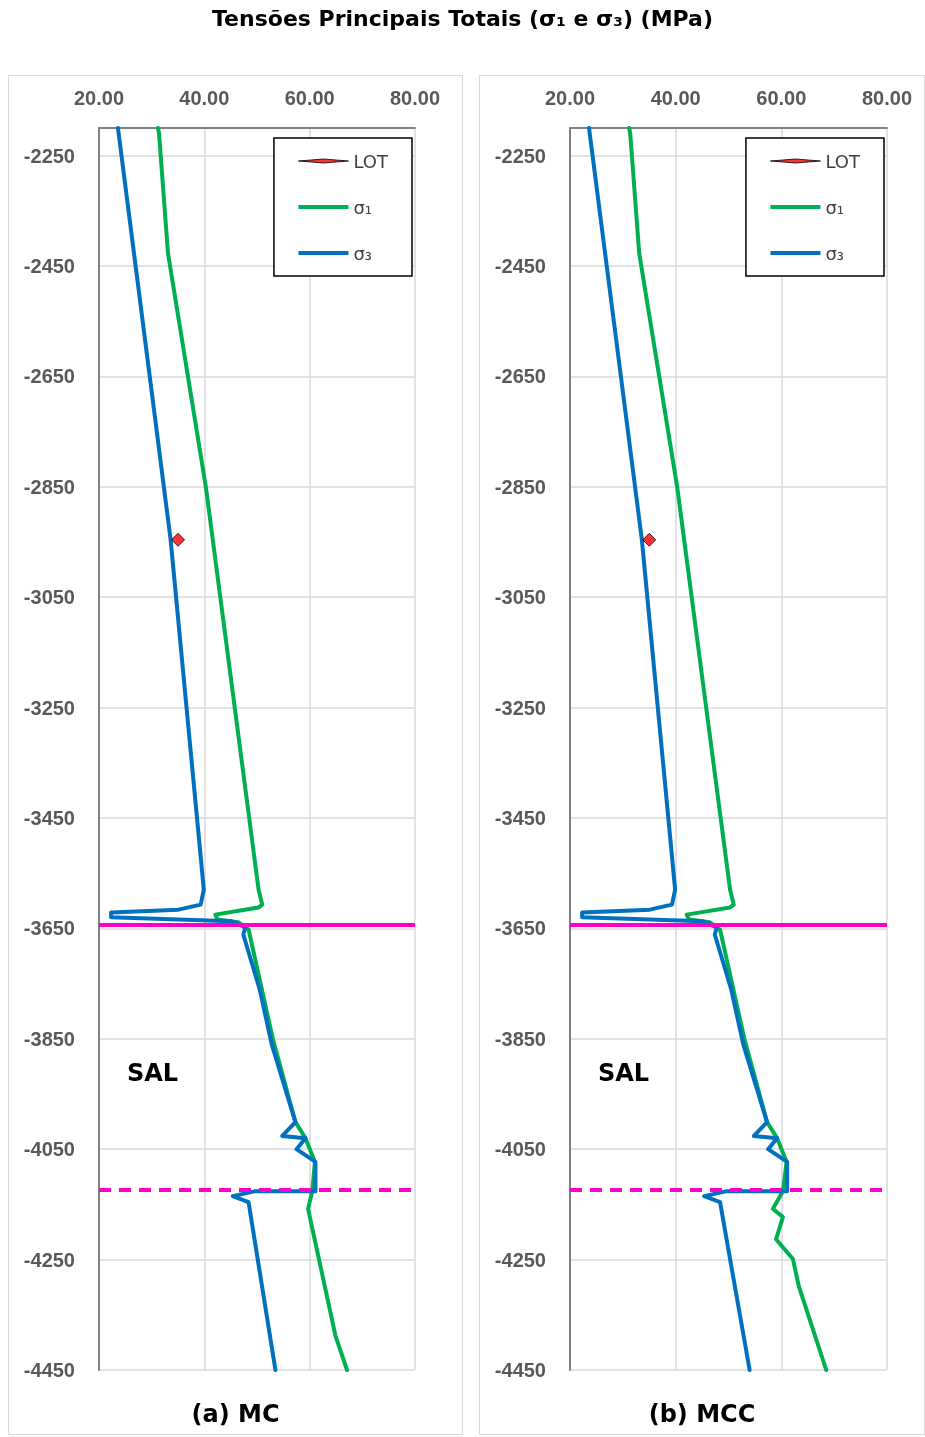 This screenshot has height=1437, width=925. I want to click on text: (b) MCC, so click(702, 1414).